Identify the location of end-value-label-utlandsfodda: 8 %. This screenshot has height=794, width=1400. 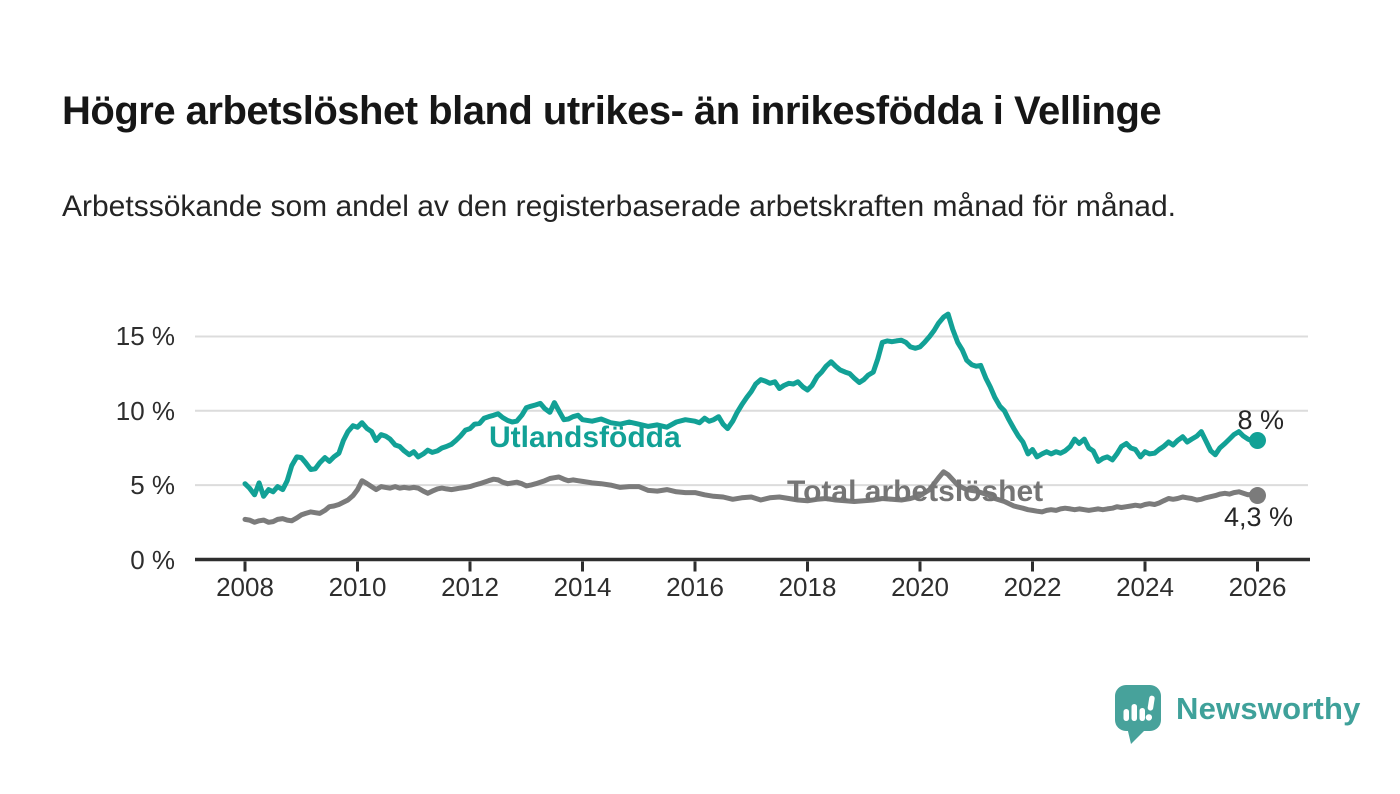
(1260, 420).